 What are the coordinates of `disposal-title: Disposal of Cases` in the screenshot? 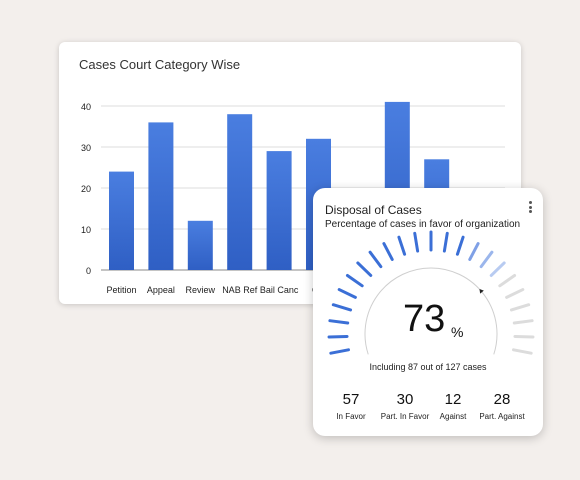 It's located at (373, 210).